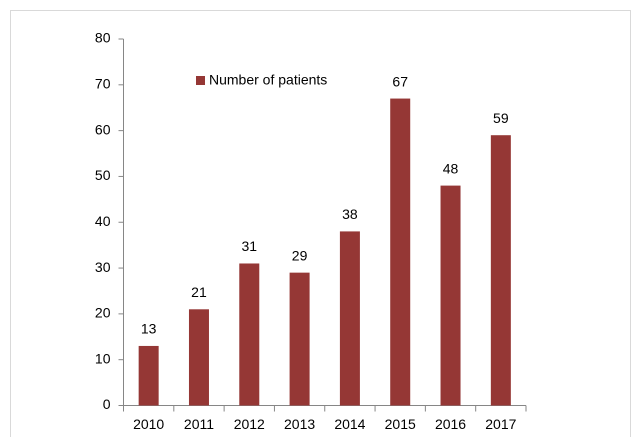 The height and width of the screenshot is (437, 641). Describe the element at coordinates (500, 424) in the screenshot. I see `x-tick-label: 2017` at that location.